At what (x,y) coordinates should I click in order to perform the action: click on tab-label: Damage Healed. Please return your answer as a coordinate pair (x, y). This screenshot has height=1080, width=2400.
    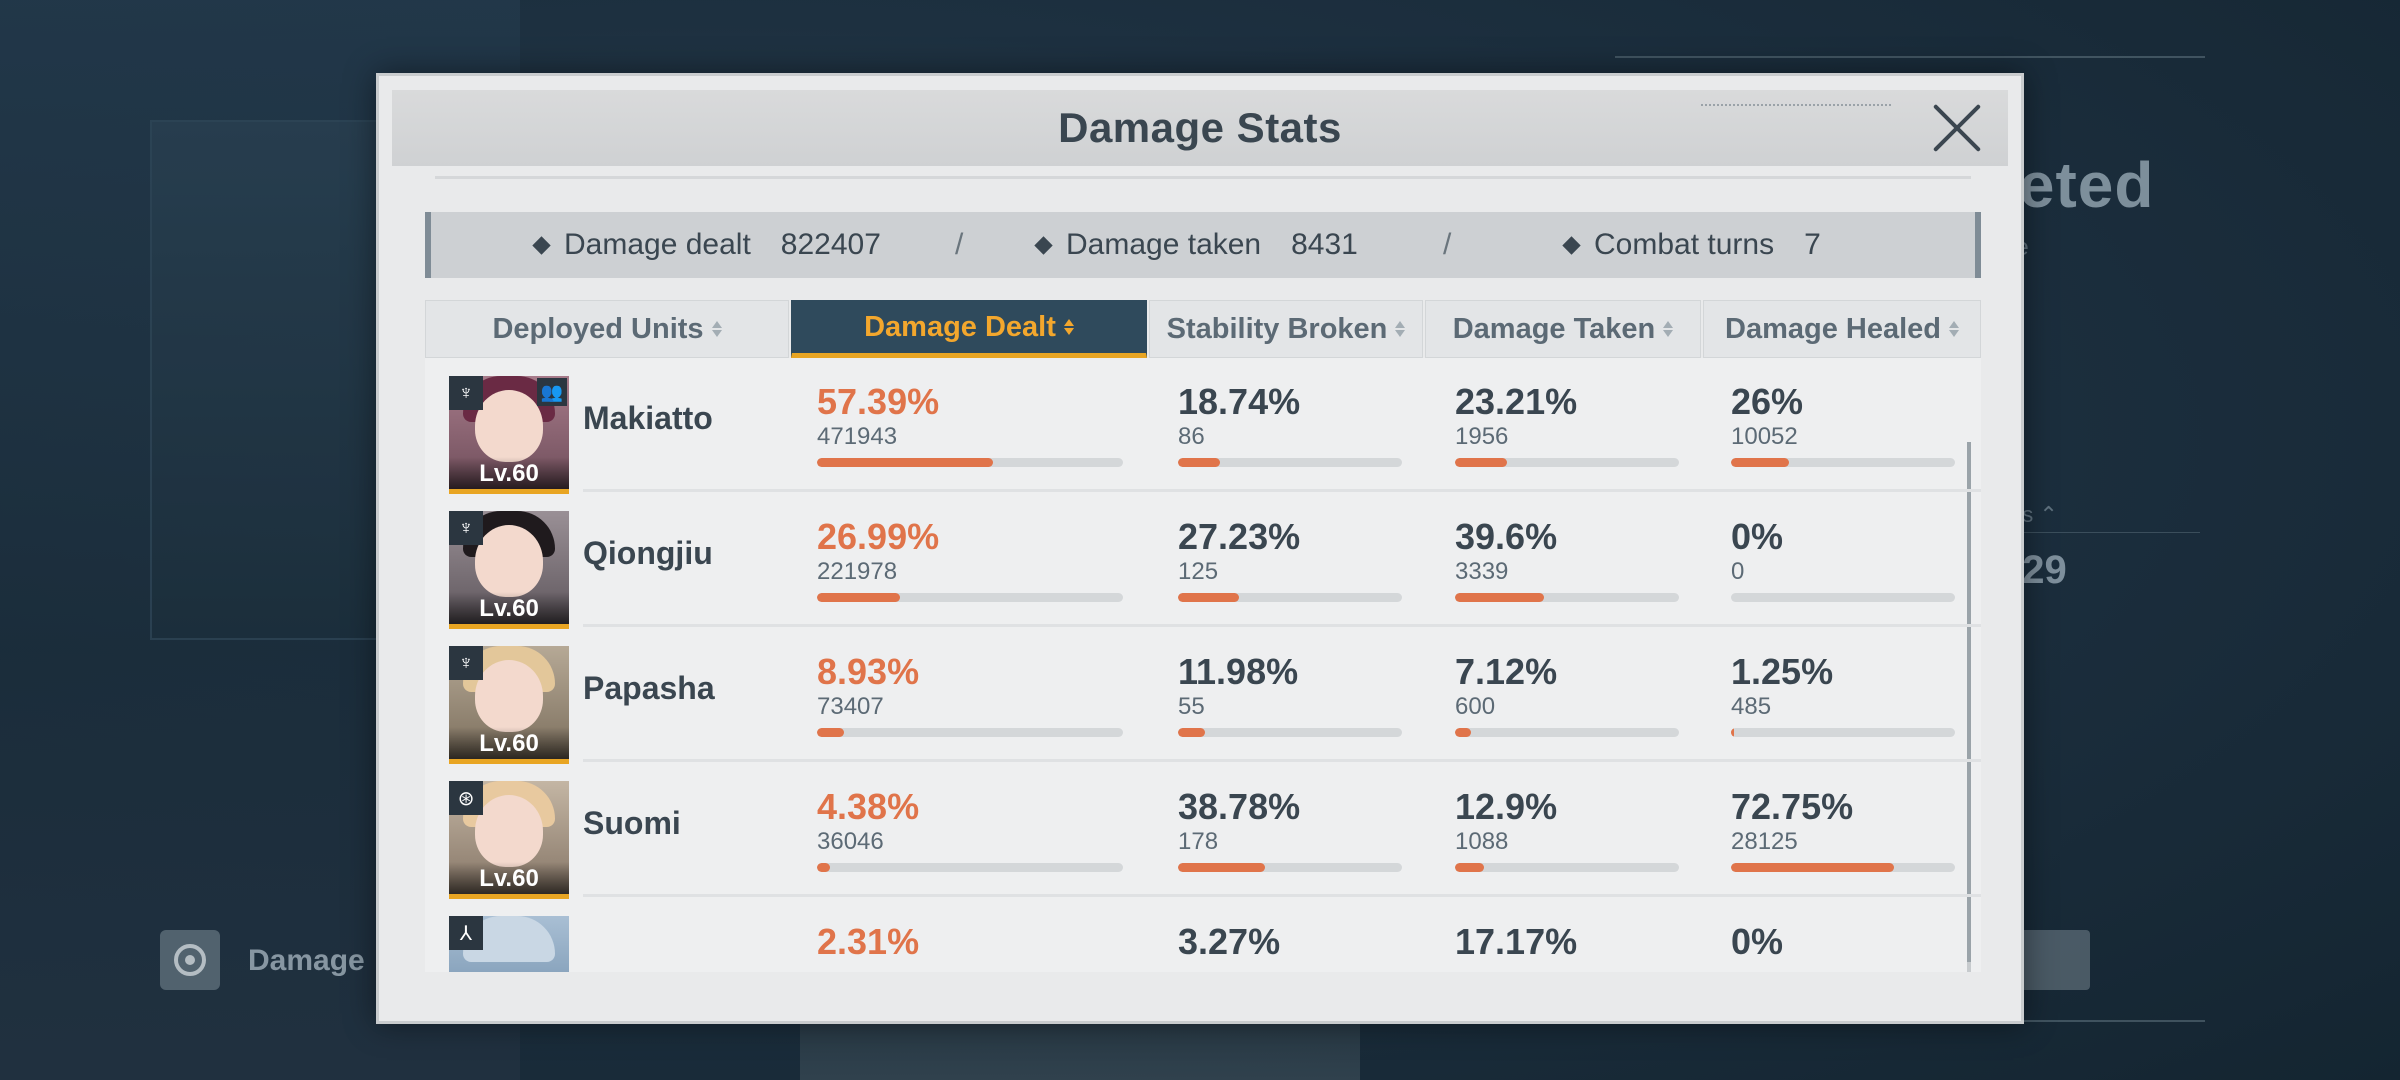
    Looking at the image, I should click on (1833, 328).